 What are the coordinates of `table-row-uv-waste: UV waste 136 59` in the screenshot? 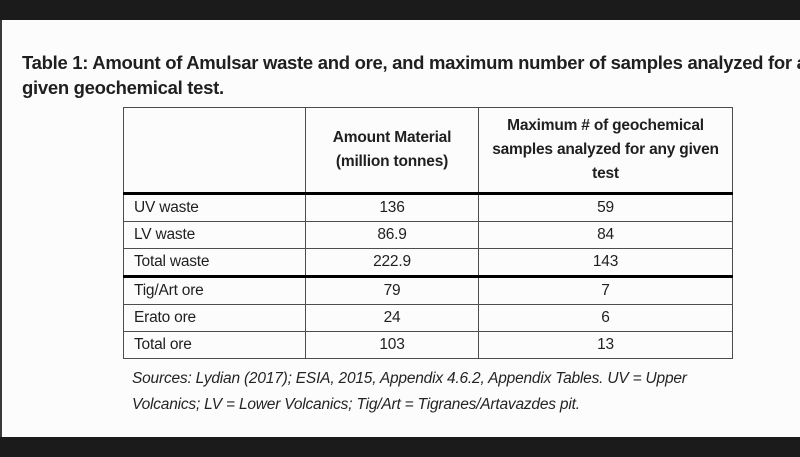 It's located at (428, 207).